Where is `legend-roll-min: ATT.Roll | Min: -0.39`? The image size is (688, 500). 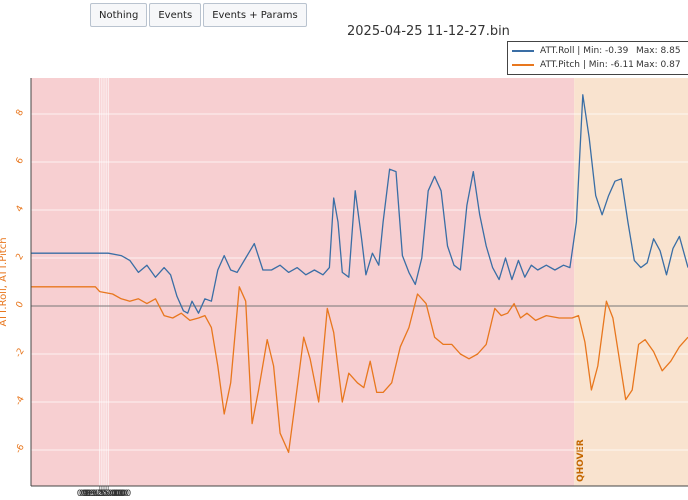 legend-roll-min: ATT.Roll | Min: -0.39 is located at coordinates (584, 51).